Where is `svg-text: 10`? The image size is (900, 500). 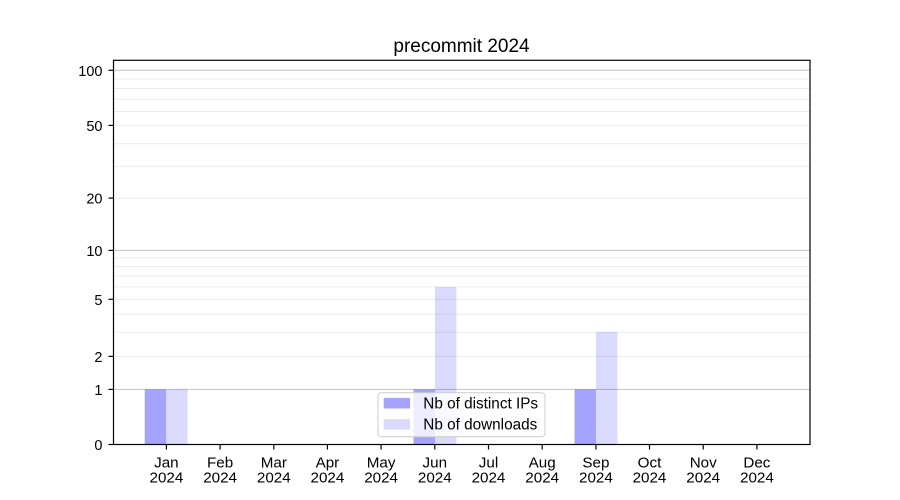
svg-text: 10 is located at coordinates (94, 252).